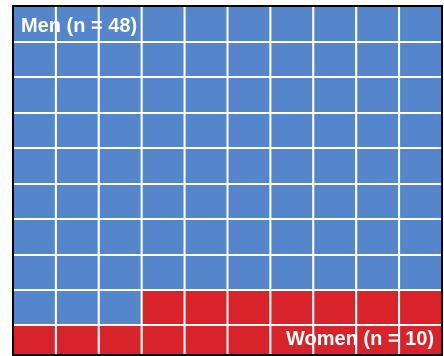 The width and height of the screenshot is (444, 356). Describe the element at coordinates (360, 339) in the screenshot. I see `women-label: Women (n = 10)` at that location.